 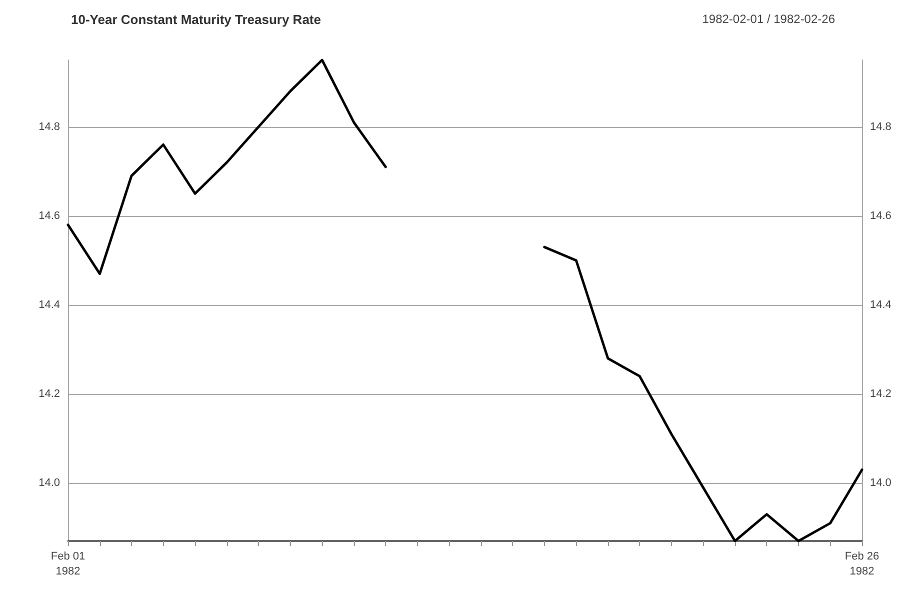 I want to click on y-tick-label: 14.0, so click(x=49, y=483).